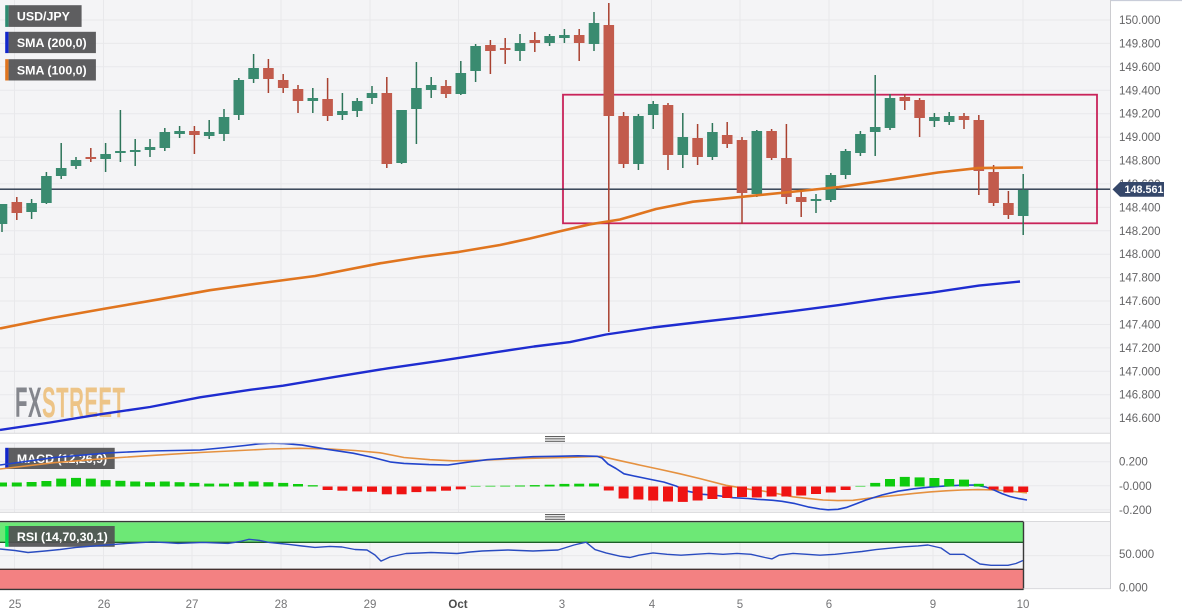 The width and height of the screenshot is (1182, 616). What do you see at coordinates (1140, 326) in the screenshot?
I see `svg-text: 147.400` at bounding box center [1140, 326].